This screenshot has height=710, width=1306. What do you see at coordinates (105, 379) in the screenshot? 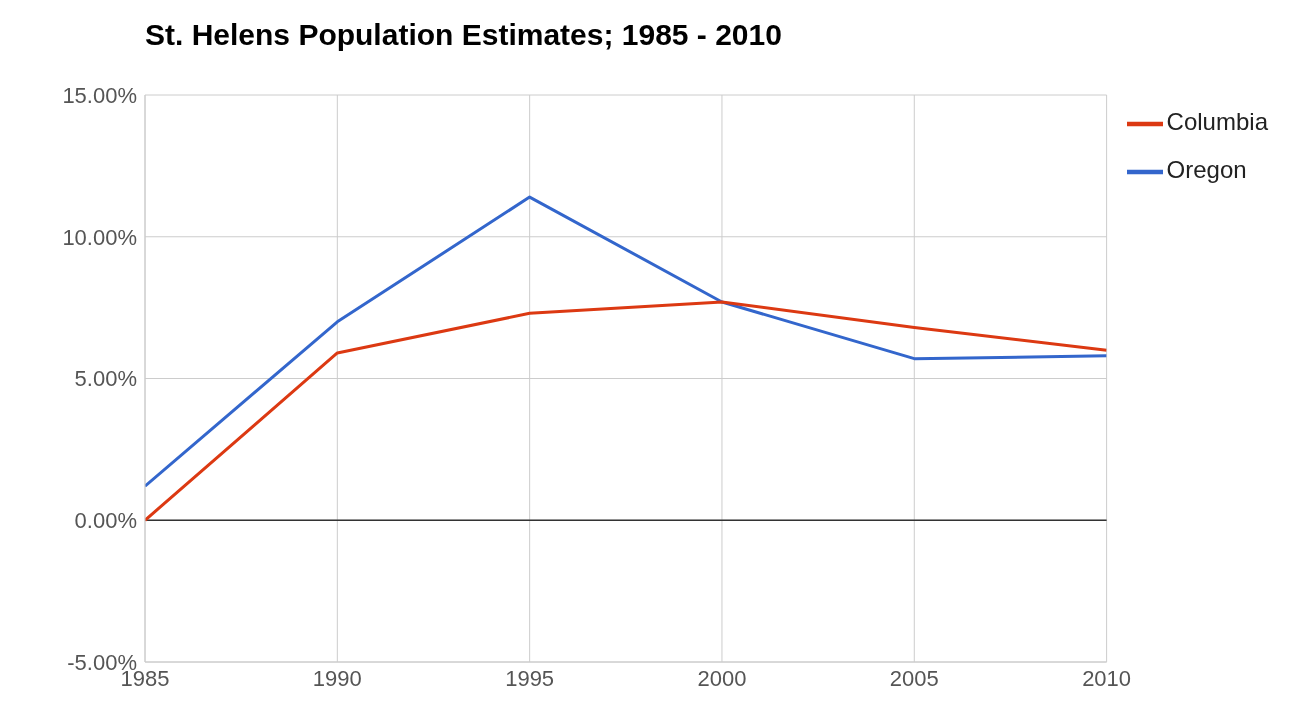
I see `y-tick-label: 5.00%` at bounding box center [105, 379].